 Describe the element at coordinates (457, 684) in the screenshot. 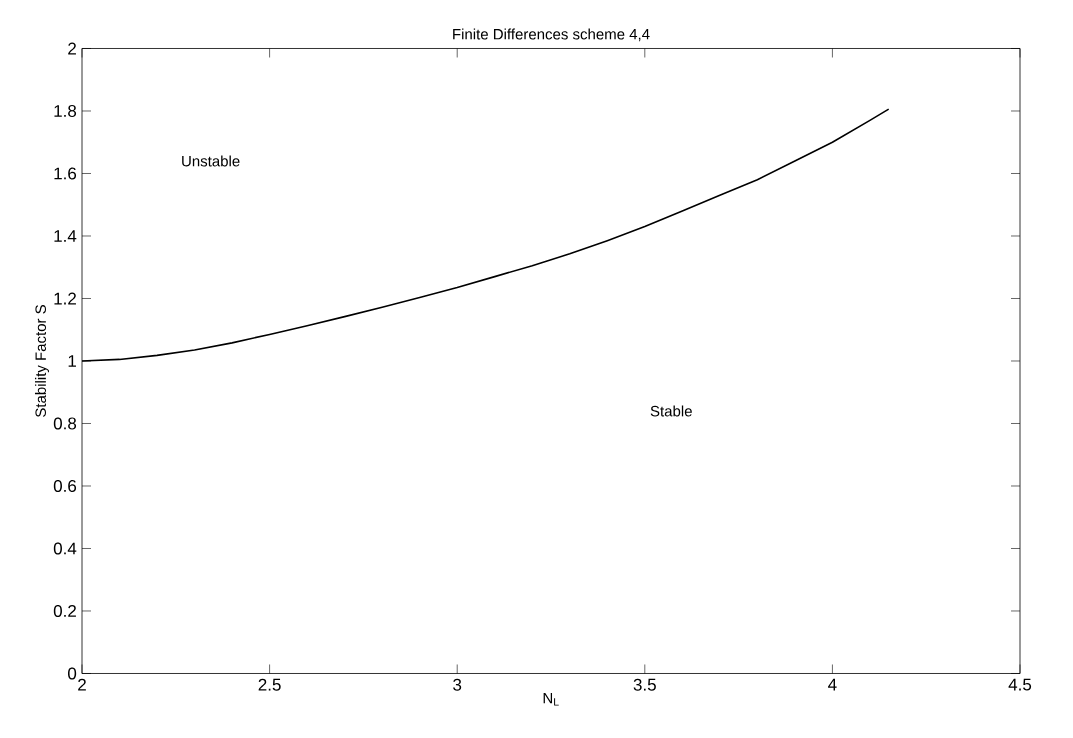

I see `x-tick-label: 3` at that location.